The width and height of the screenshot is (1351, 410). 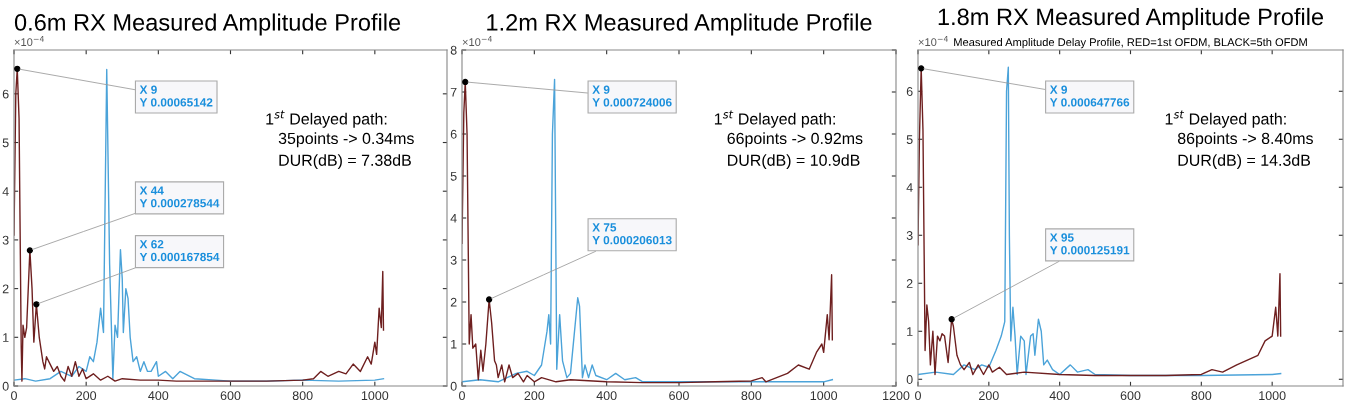 I want to click on annotation: 35points -> 0.34ms, so click(x=346, y=140).